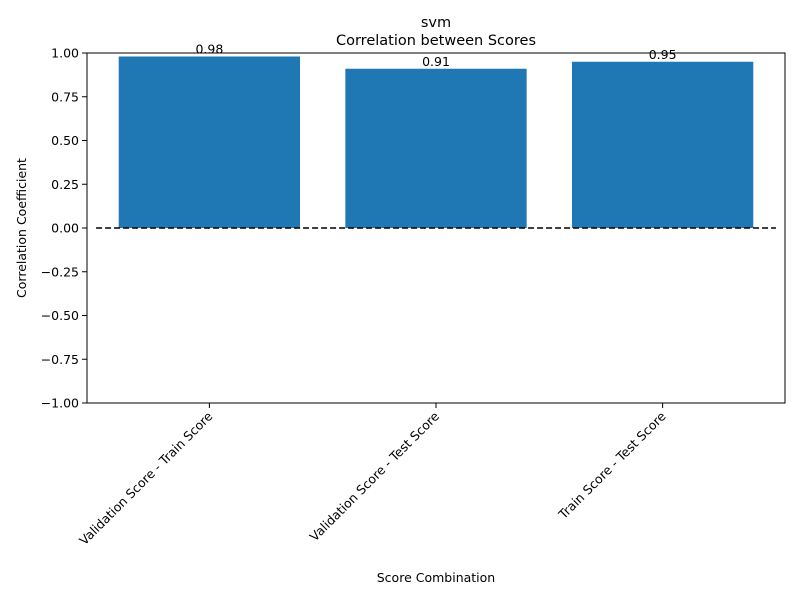  What do you see at coordinates (21, 228) in the screenshot?
I see `y-axis-label: Correlation Coefficient` at bounding box center [21, 228].